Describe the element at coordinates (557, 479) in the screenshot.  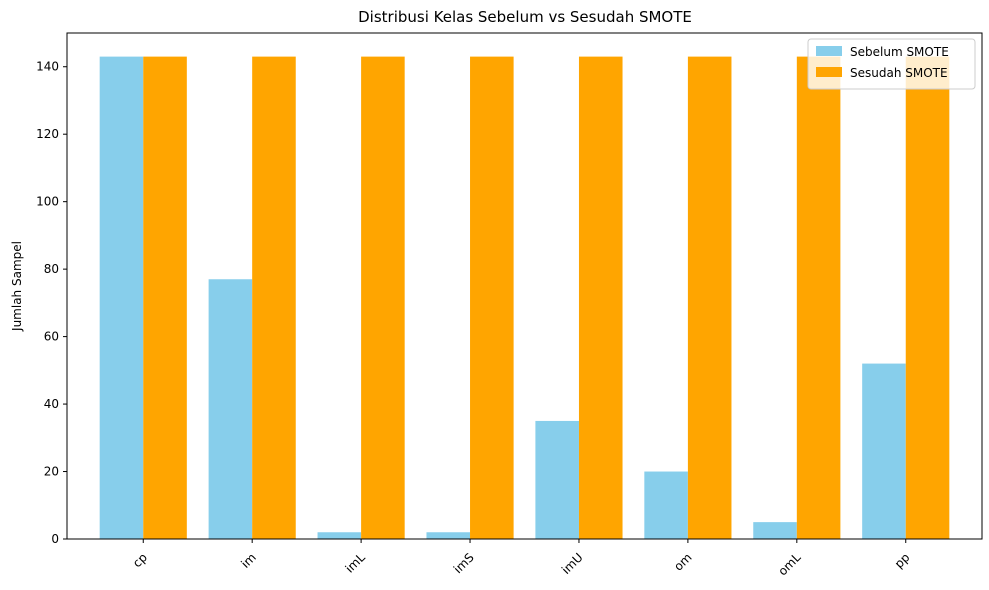
I see `bar-sebelum-imU` at that location.